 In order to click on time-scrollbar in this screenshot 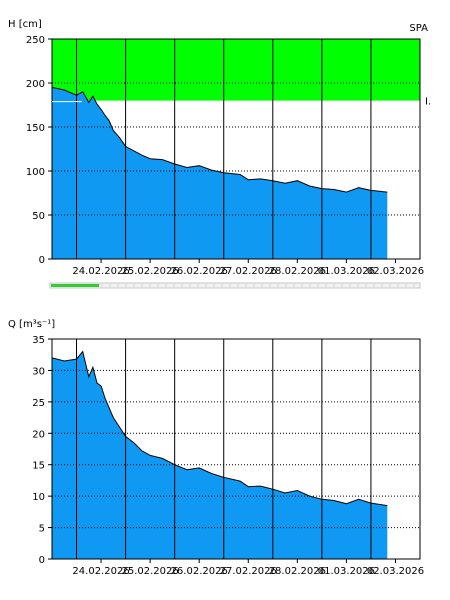, I will do `click(235, 285)`.